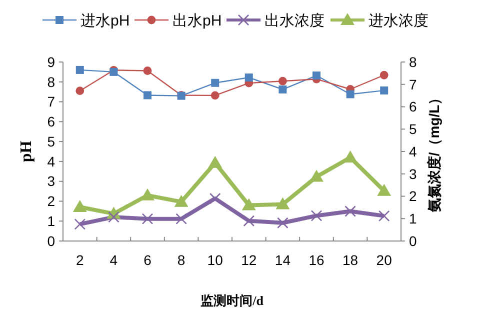  I want to click on y2-tick-label: 3, so click(413, 174).